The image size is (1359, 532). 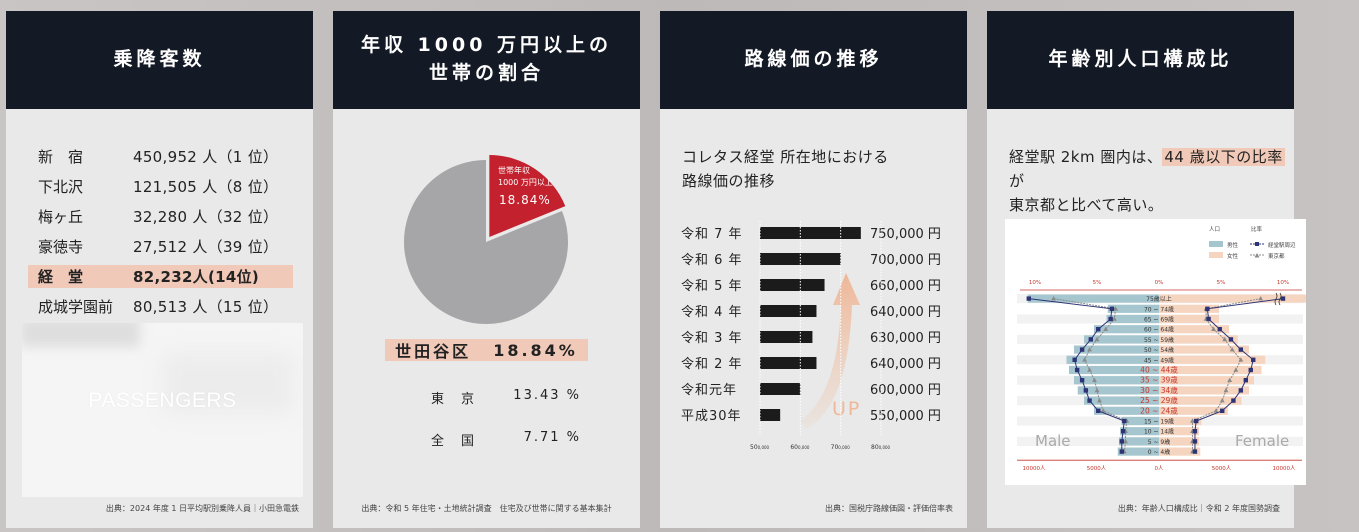 I want to click on legend-swatch-female, so click(x=1216, y=255).